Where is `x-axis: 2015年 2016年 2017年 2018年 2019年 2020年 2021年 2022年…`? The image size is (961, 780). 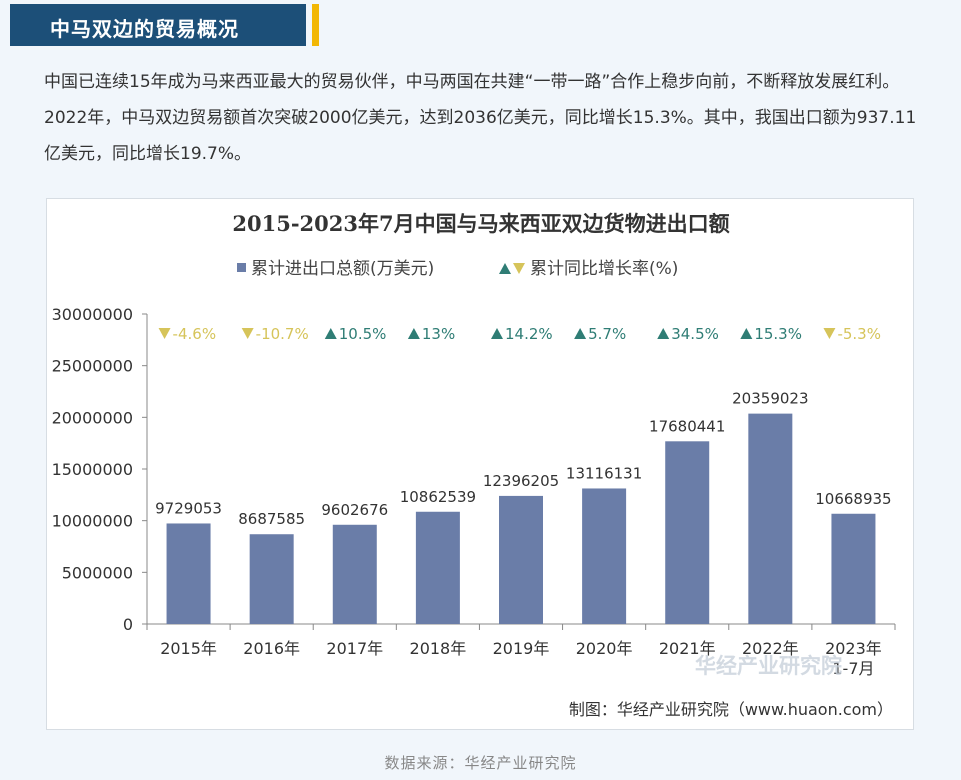
x-axis: 2015年 2016年 2017年 2018年 2019年 2020年 2021年 2022年… is located at coordinates (521, 650).